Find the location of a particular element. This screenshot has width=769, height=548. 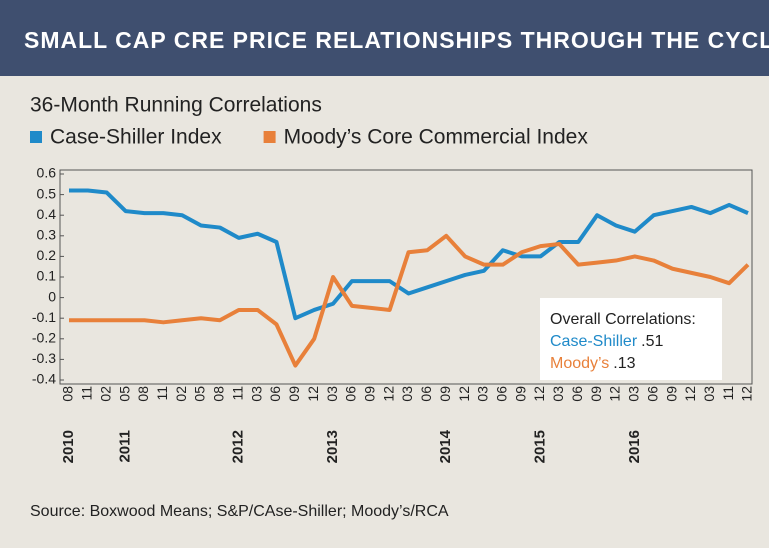

y-tick-label: 0.6 is located at coordinates (47, 173).